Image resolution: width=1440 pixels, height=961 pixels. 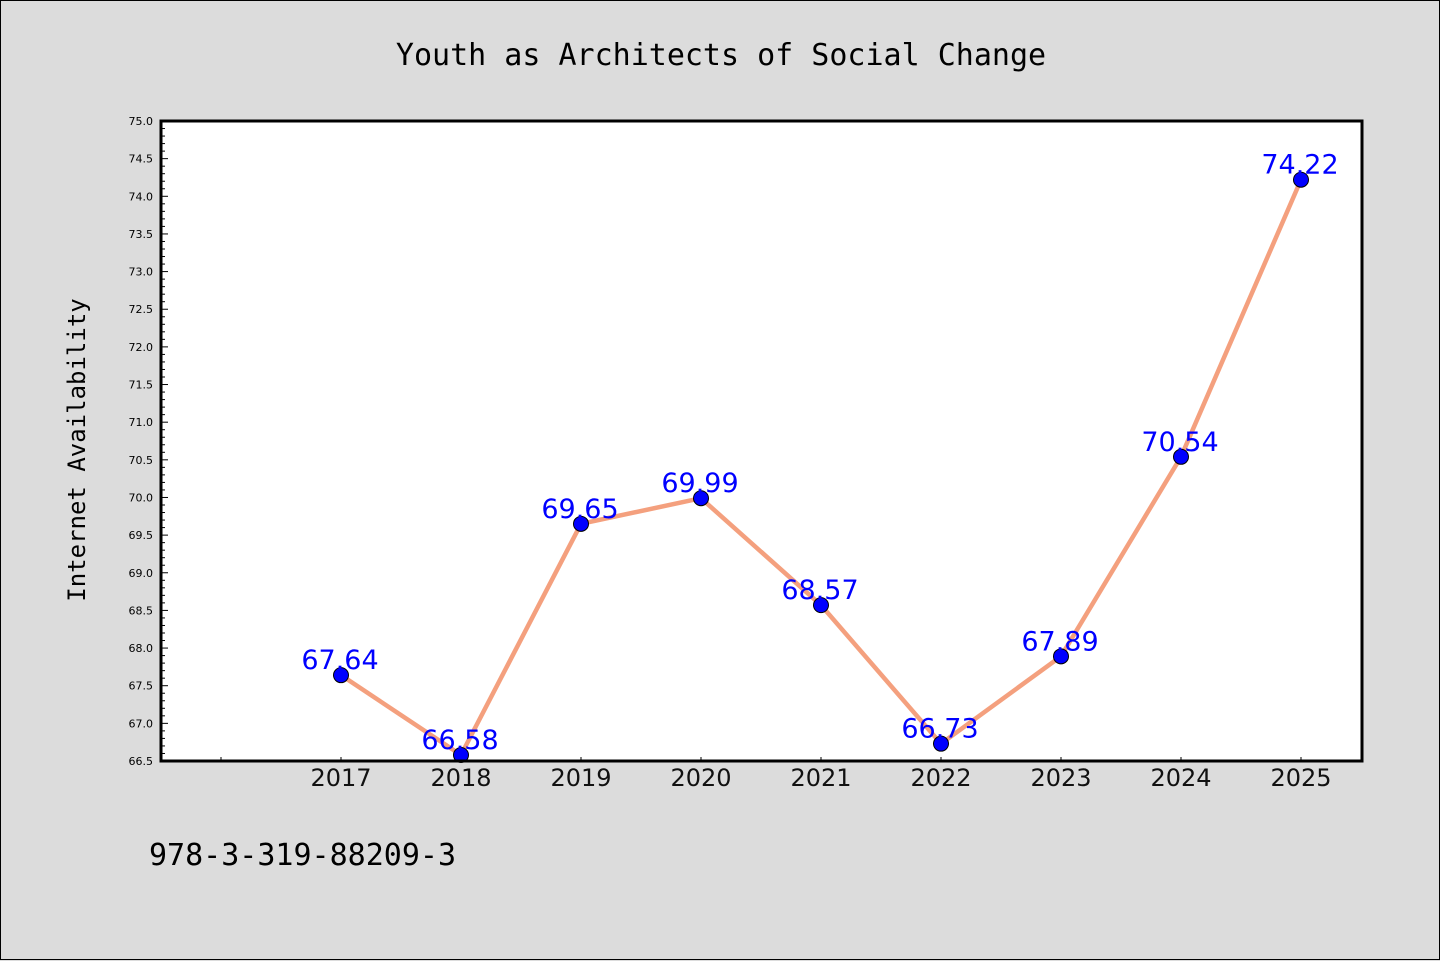 What do you see at coordinates (339, 660) in the screenshot?
I see `data-label: 67.64` at bounding box center [339, 660].